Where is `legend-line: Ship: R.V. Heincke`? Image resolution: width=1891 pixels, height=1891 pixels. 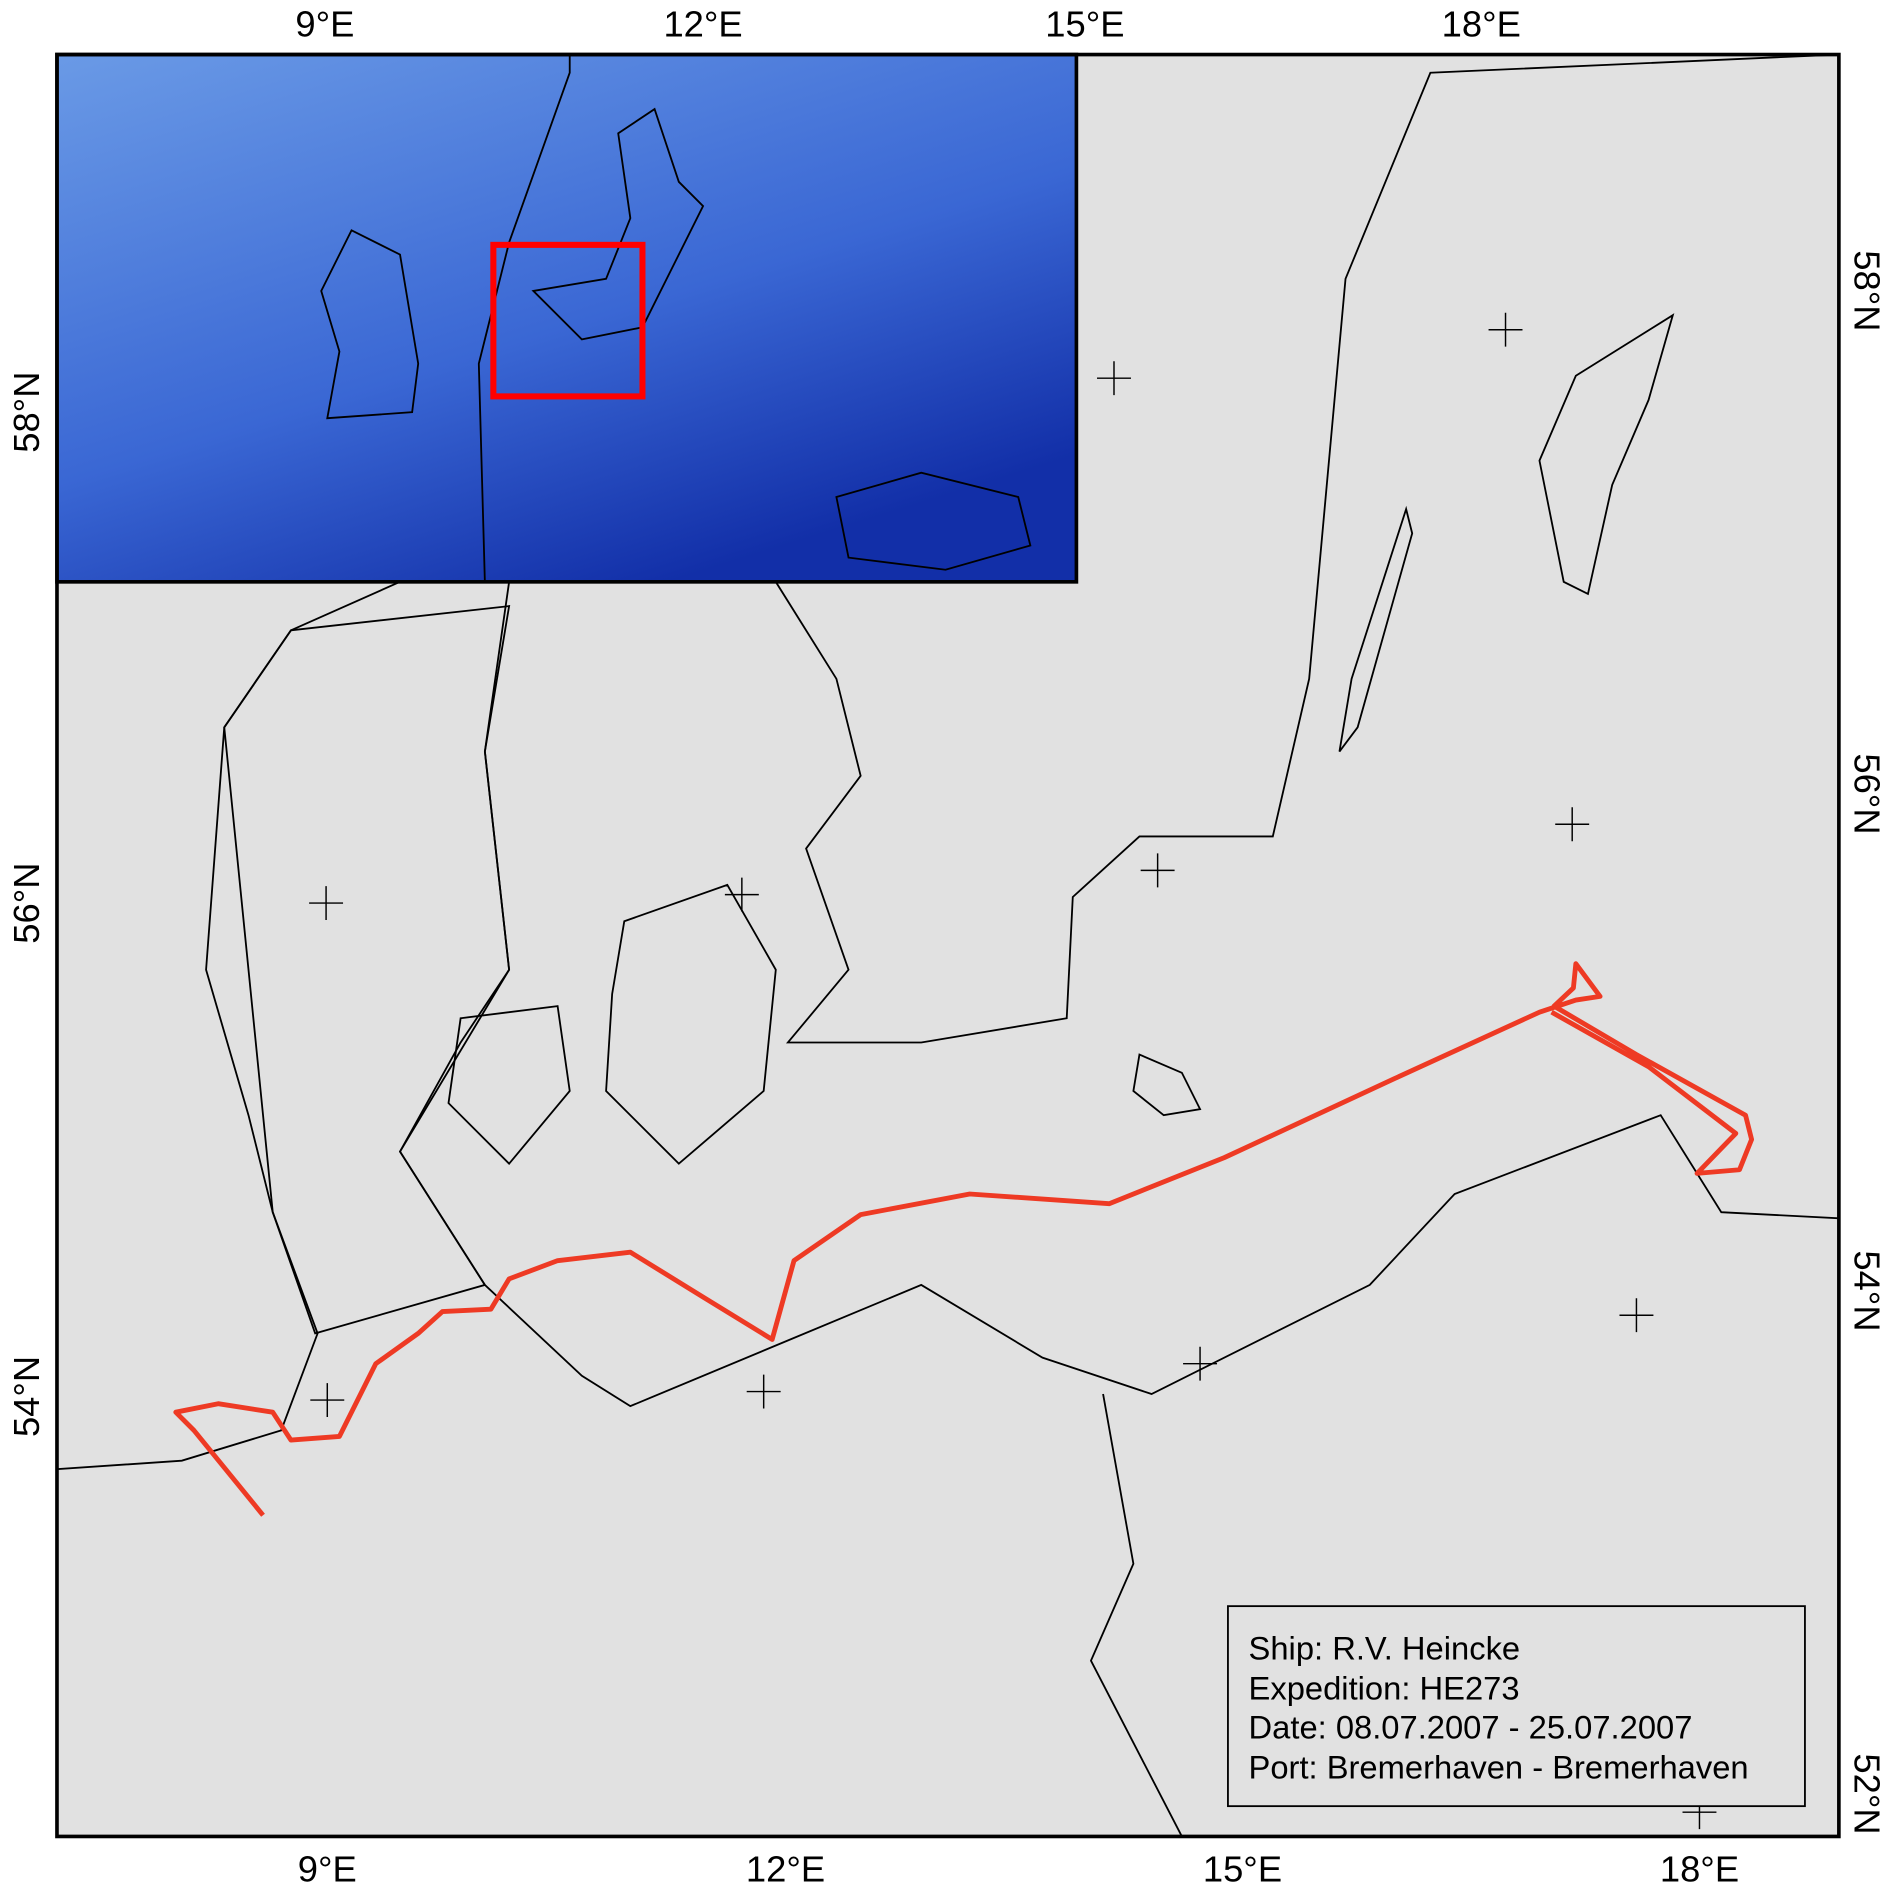 legend-line: Ship: R.V. Heincke is located at coordinates (1385, 1647).